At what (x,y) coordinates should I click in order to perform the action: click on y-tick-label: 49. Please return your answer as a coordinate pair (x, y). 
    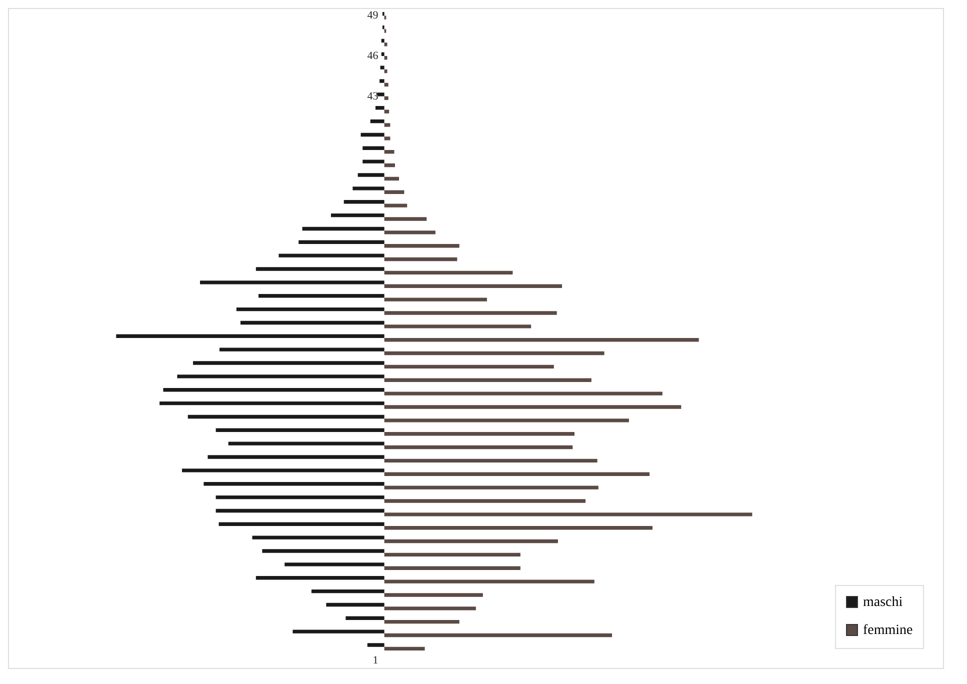
    Looking at the image, I should click on (373, 16).